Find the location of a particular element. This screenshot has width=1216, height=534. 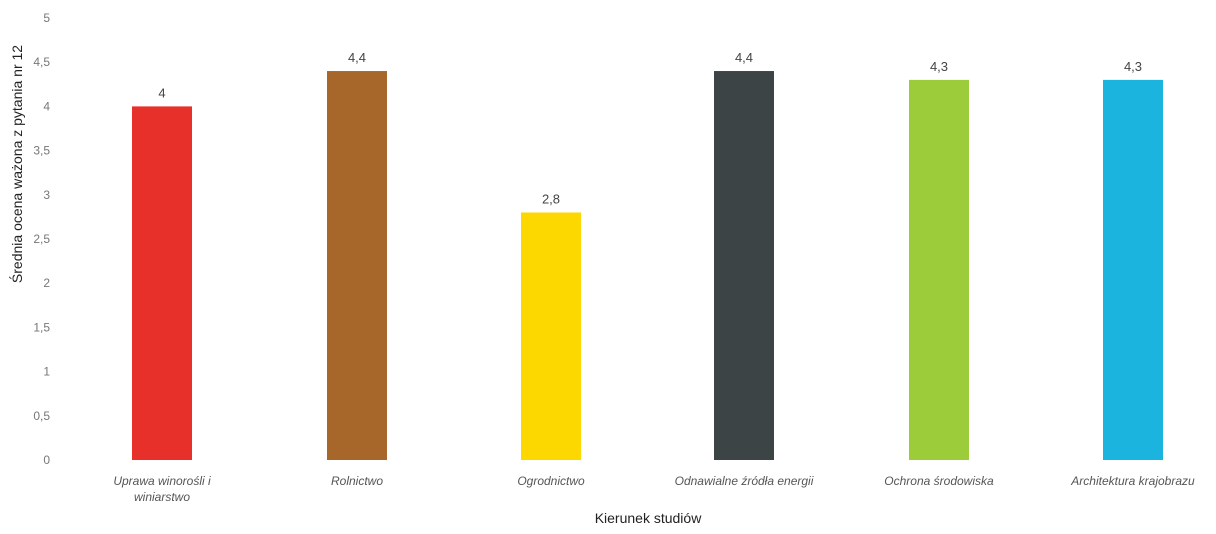

x-category-label-line: winiarstwo is located at coordinates (162, 497).